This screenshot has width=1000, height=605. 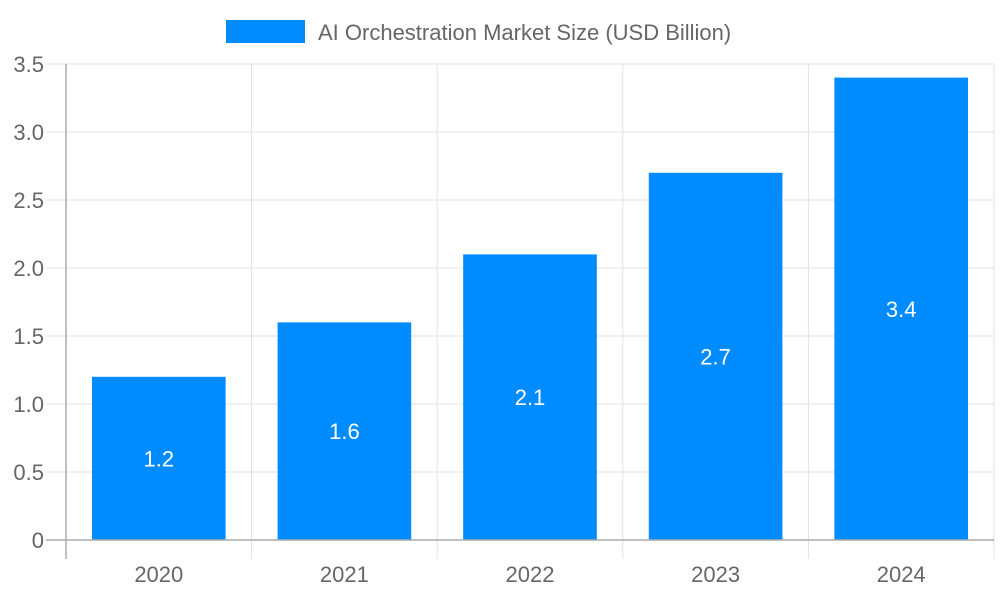 I want to click on bar-2024, so click(x=901, y=308).